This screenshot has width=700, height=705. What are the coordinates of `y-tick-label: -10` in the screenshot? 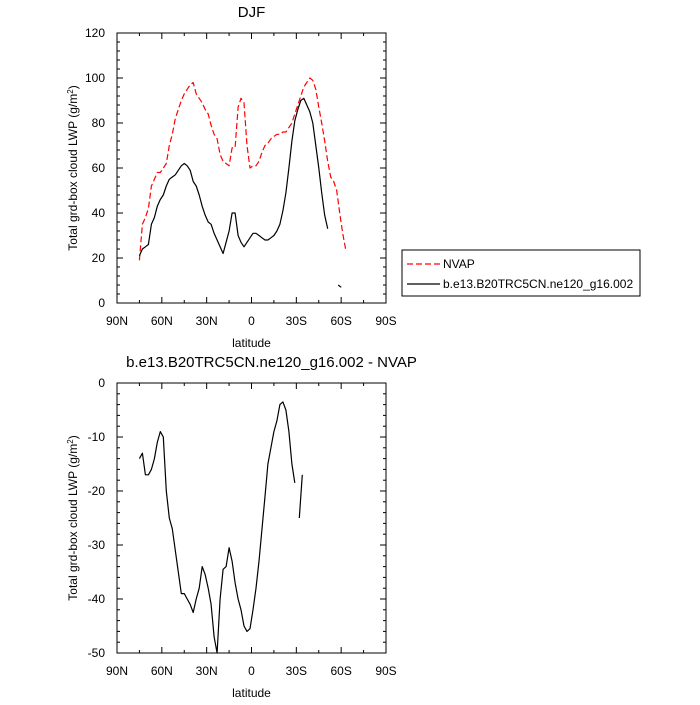 It's located at (97, 437).